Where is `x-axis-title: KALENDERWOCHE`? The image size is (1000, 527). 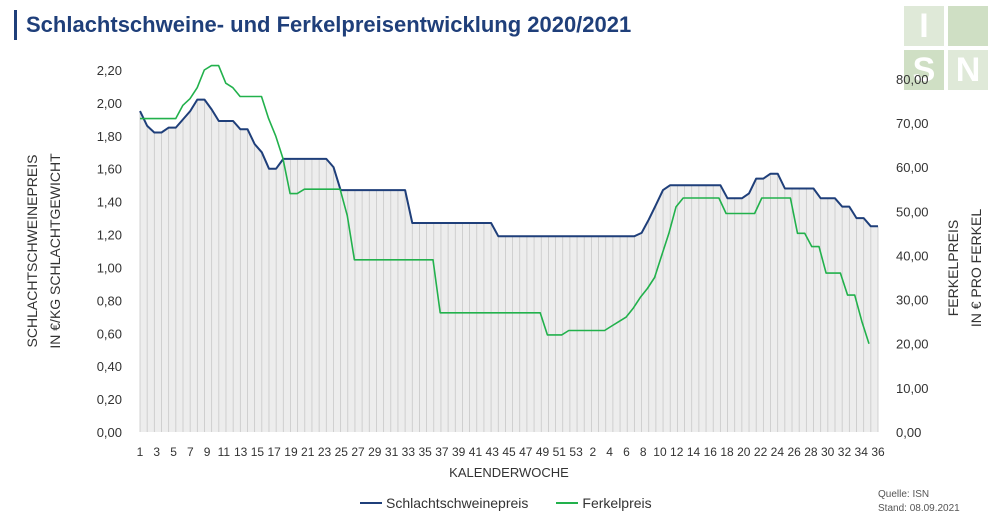
x-axis-title: KALENDERWOCHE is located at coordinates (509, 472).